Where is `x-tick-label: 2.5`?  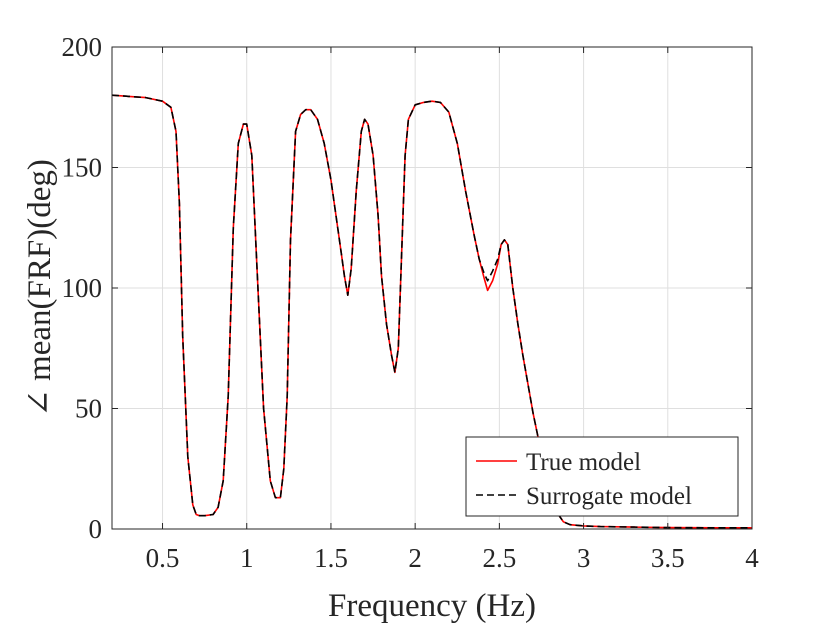
x-tick-label: 2.5 is located at coordinates (499, 558).